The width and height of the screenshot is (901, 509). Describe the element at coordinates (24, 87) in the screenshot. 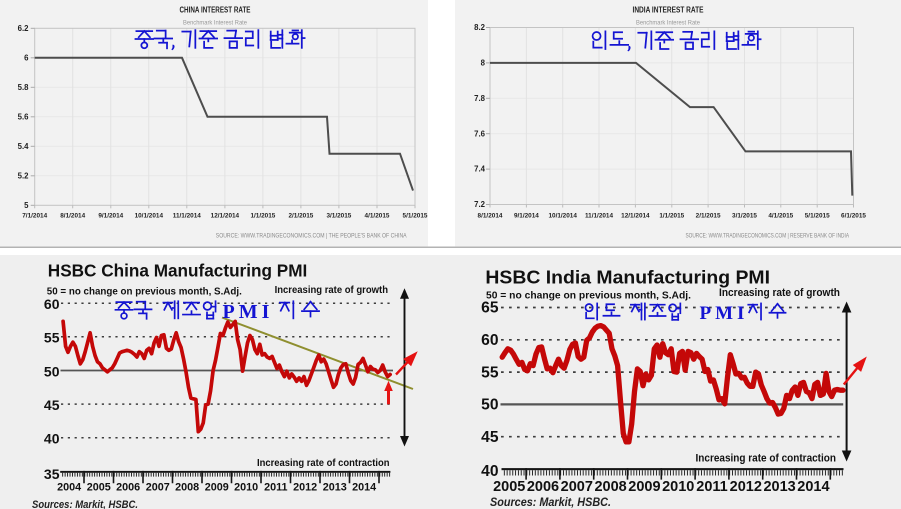

I see `svg-text: 5.8` at that location.